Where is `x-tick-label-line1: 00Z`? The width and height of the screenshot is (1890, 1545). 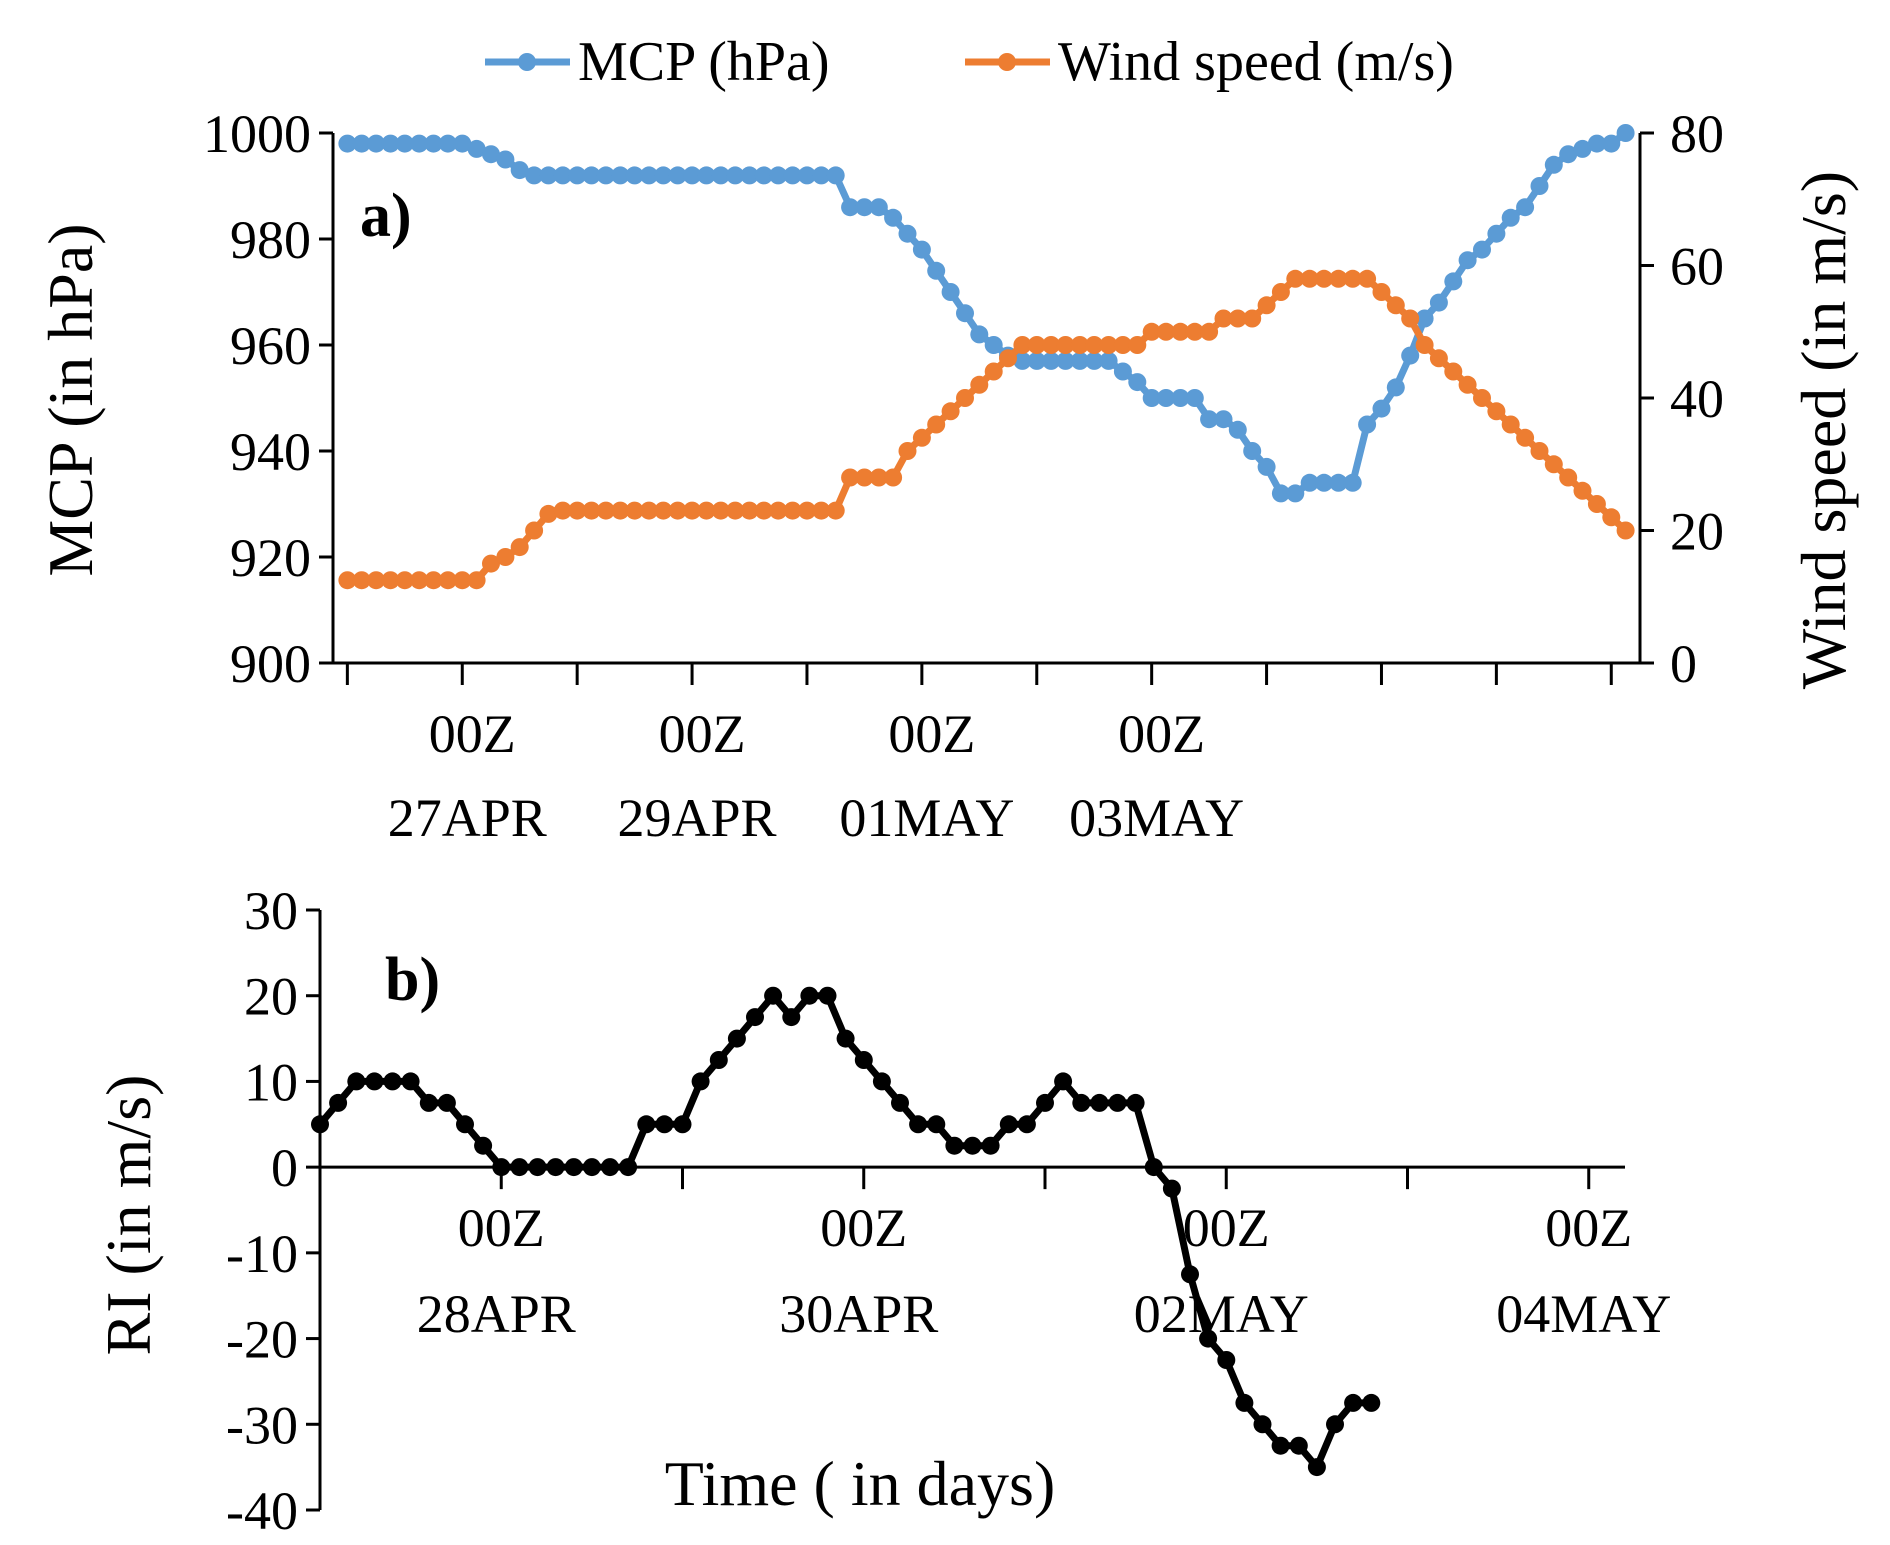 x-tick-label-line1: 00Z is located at coordinates (472, 734).